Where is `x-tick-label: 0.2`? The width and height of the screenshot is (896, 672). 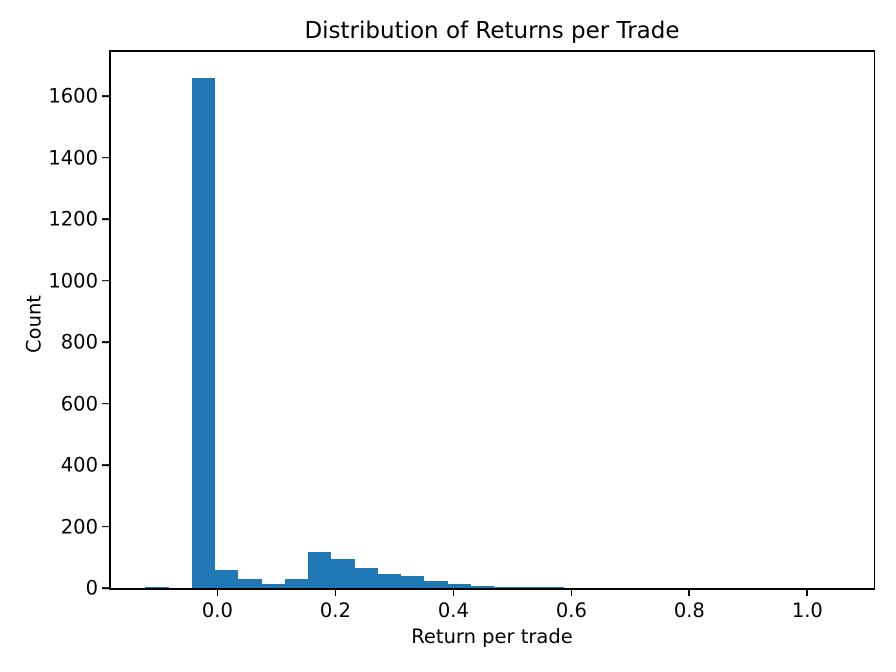
x-tick-label: 0.2 is located at coordinates (335, 610).